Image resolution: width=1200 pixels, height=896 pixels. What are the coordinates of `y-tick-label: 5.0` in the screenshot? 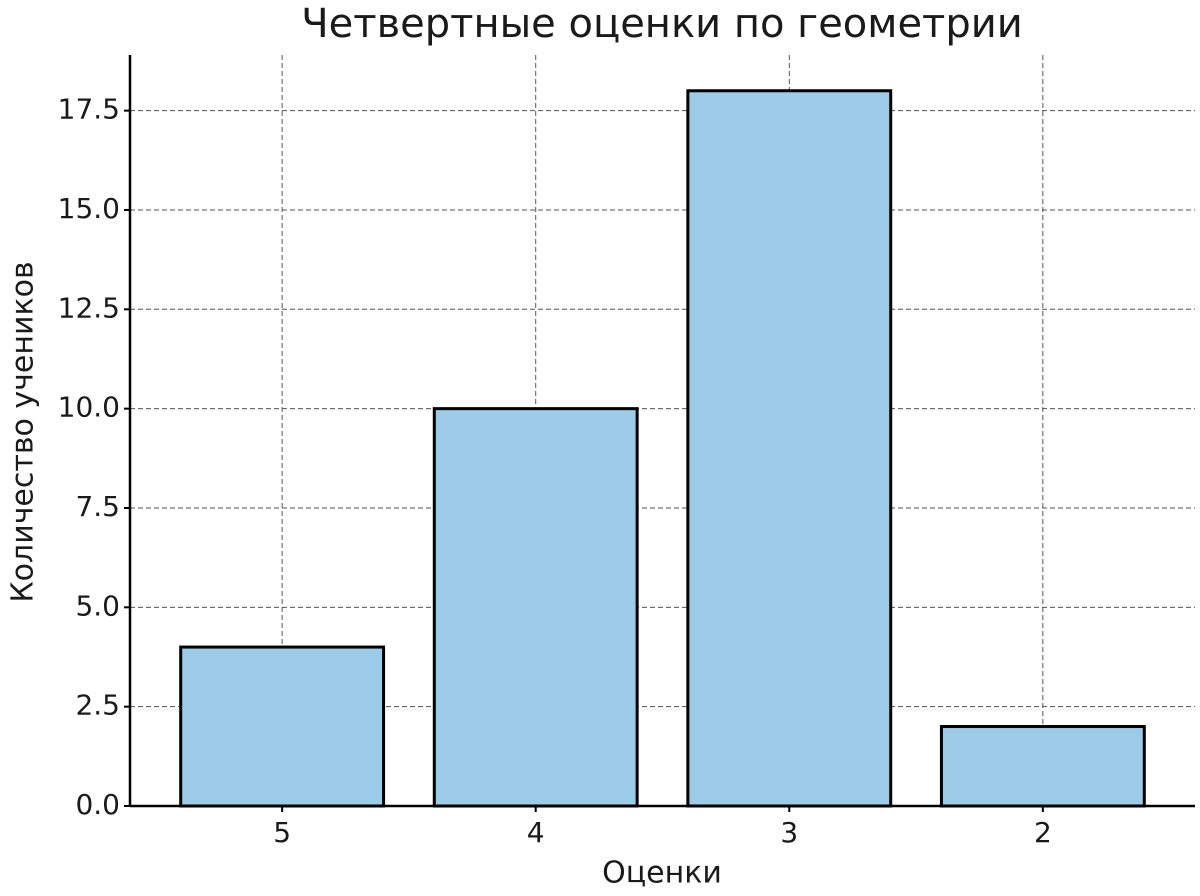 It's located at (97, 605).